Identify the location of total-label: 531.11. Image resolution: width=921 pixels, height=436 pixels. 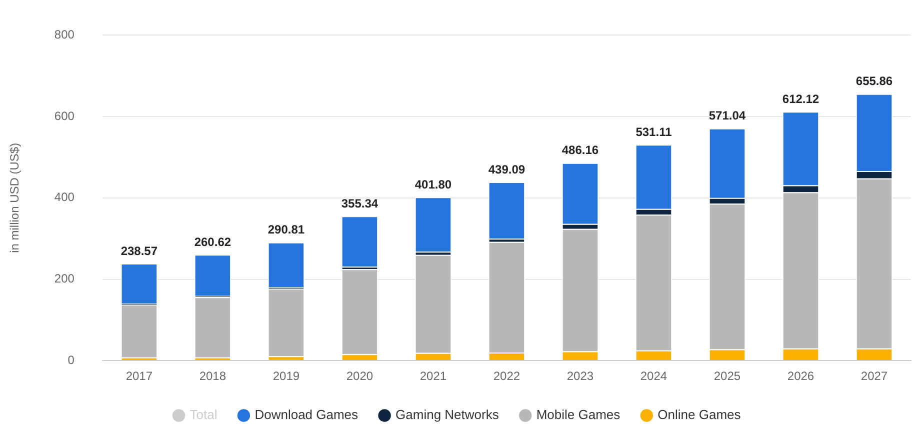
(654, 131).